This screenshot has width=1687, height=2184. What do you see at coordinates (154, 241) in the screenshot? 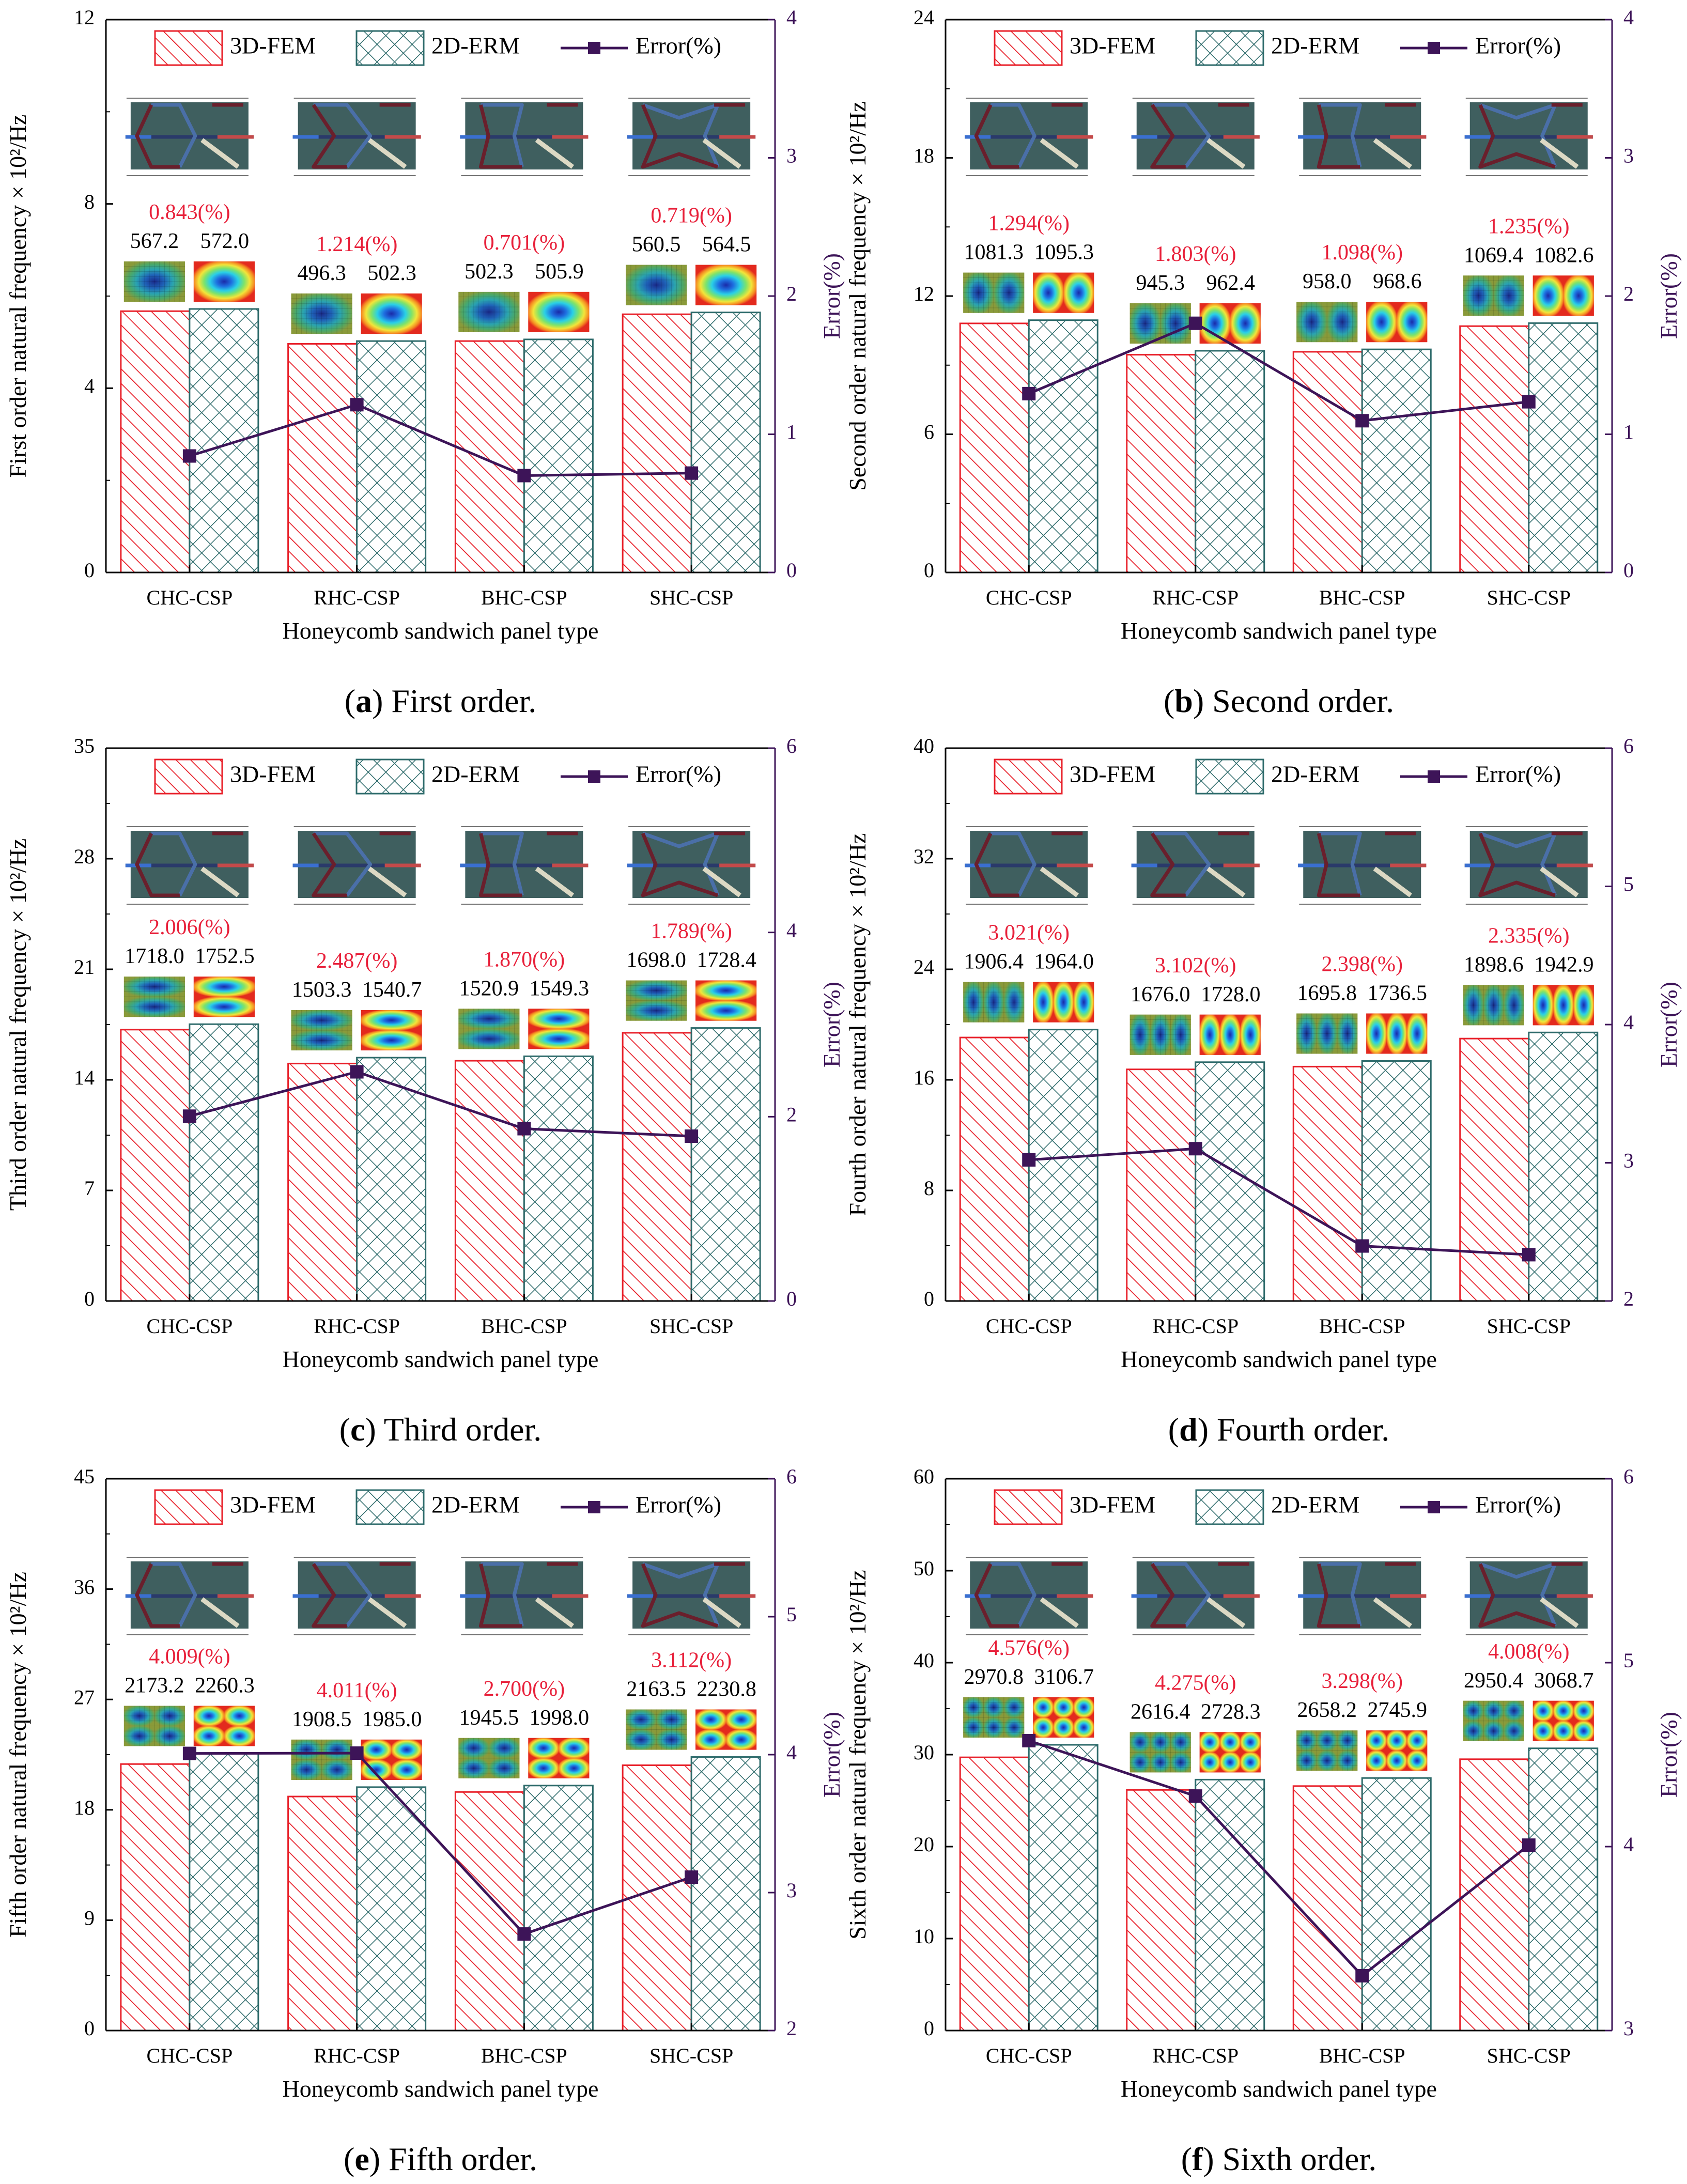
I see `data-label-fem: 567.2` at bounding box center [154, 241].